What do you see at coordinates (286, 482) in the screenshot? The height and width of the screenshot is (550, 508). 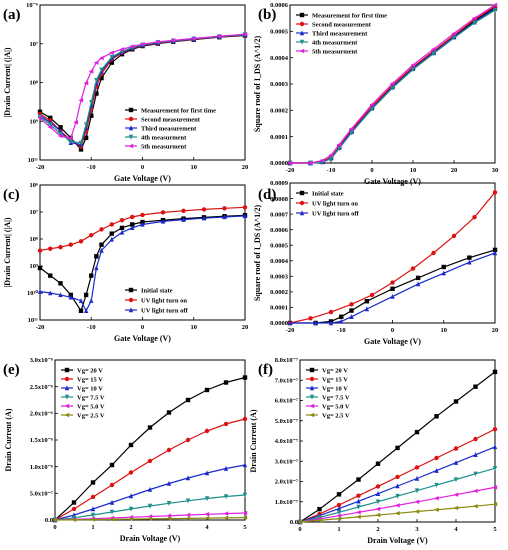 I see `y-tick-label: 2.0x10⁻⁷` at bounding box center [286, 482].